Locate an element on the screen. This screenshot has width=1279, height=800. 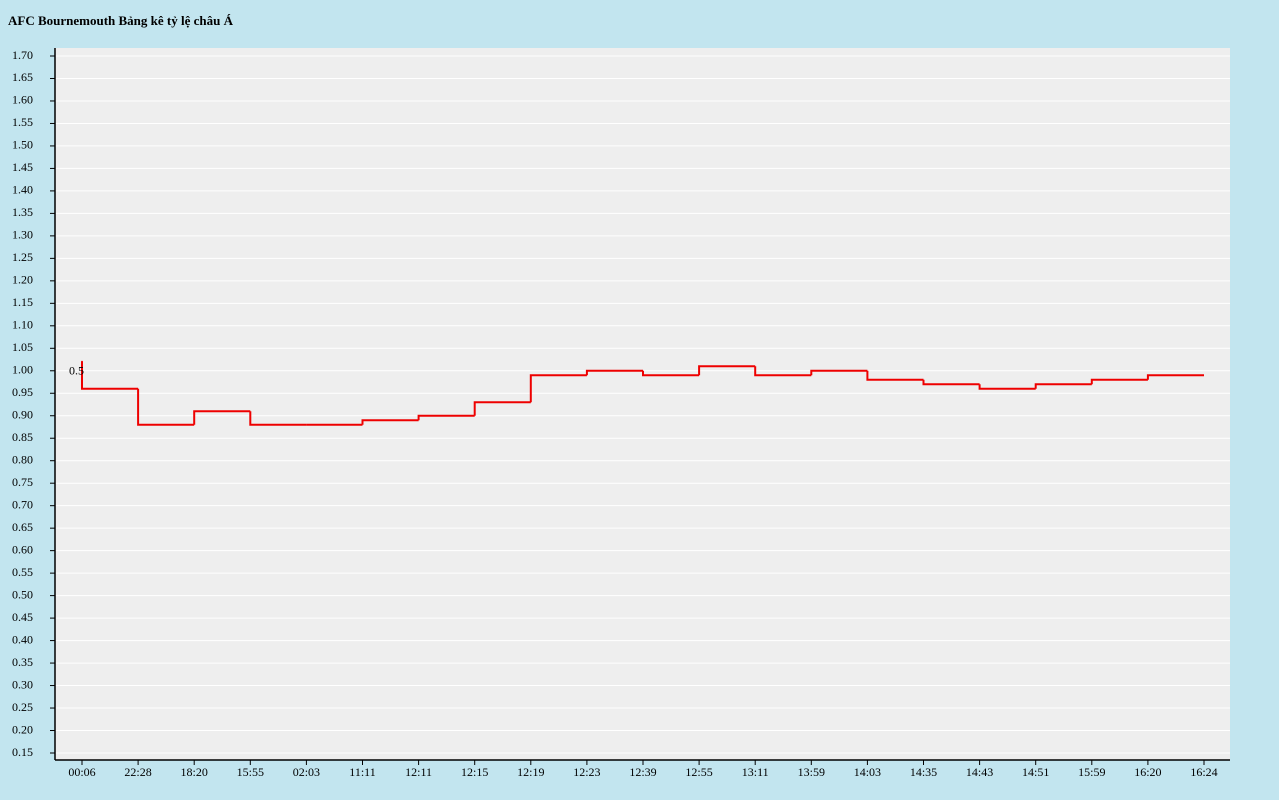
y-tick-label: 0.20 is located at coordinates (22, 729).